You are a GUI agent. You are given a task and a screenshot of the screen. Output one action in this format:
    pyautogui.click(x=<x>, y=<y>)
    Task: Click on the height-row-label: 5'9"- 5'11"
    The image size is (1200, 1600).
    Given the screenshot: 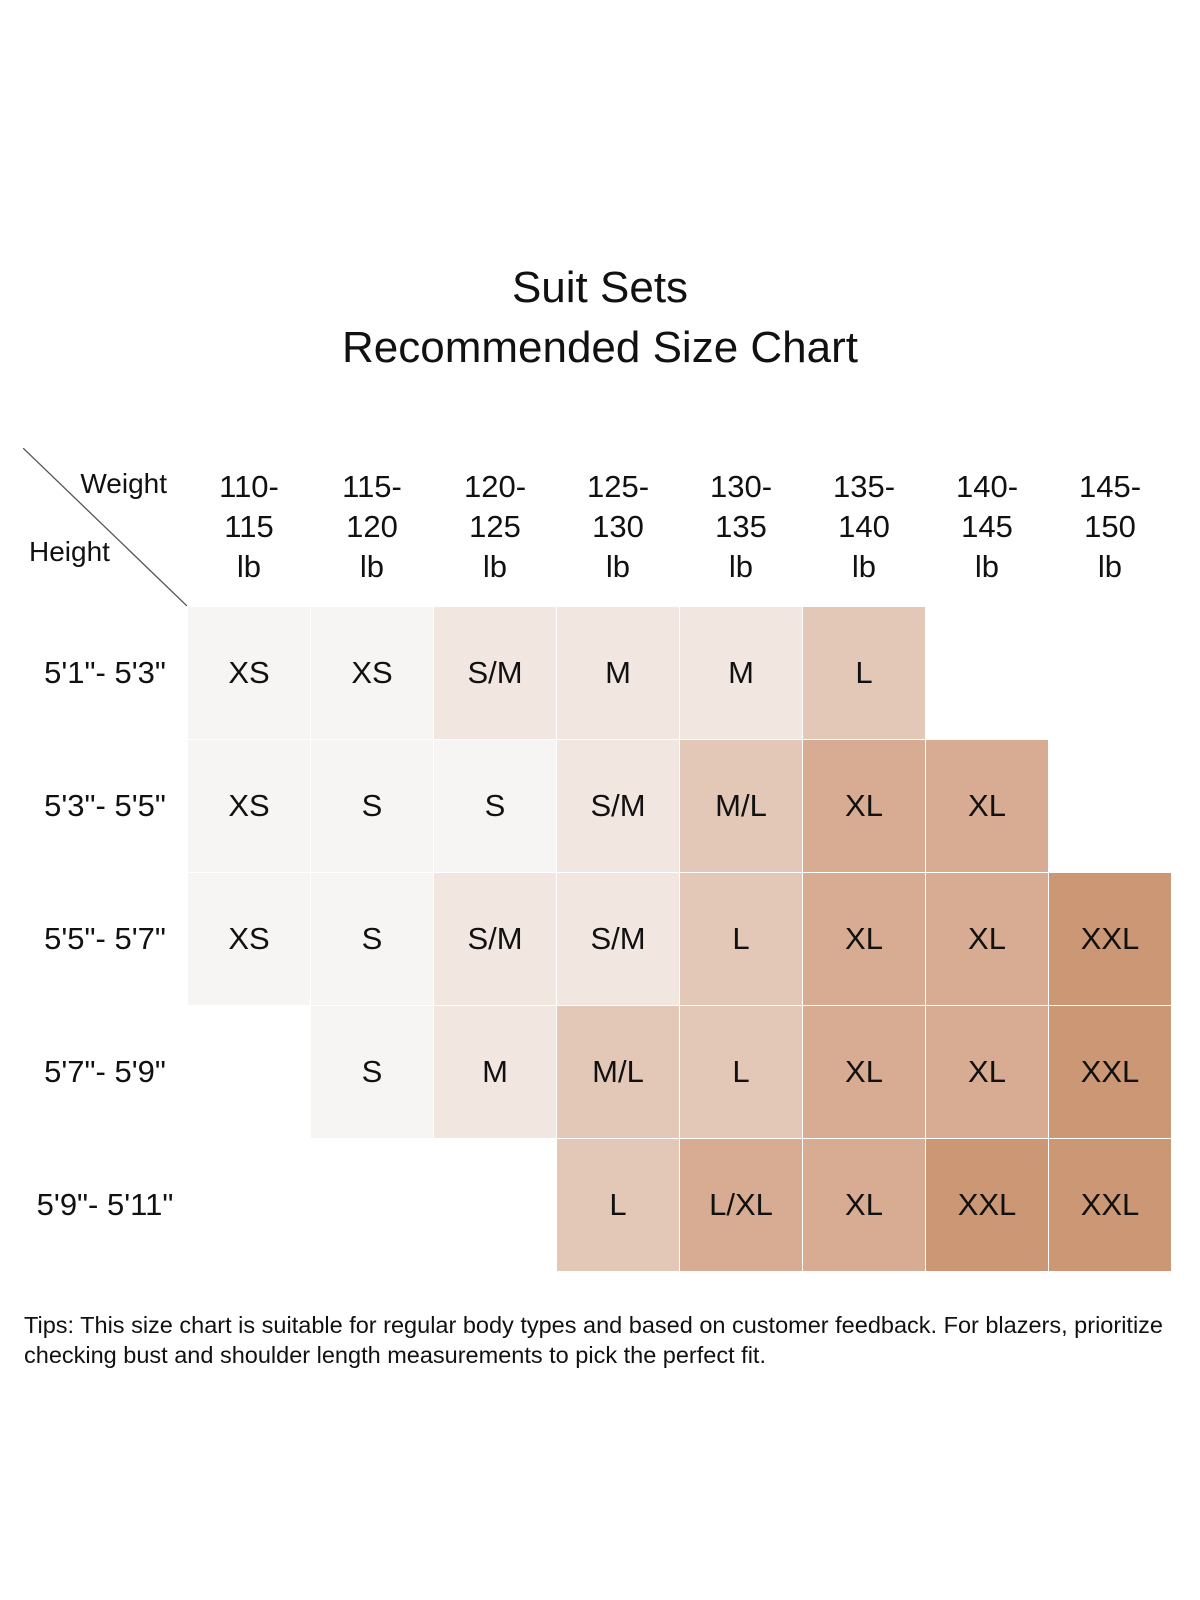 What is the action you would take?
    pyautogui.click(x=105, y=1205)
    